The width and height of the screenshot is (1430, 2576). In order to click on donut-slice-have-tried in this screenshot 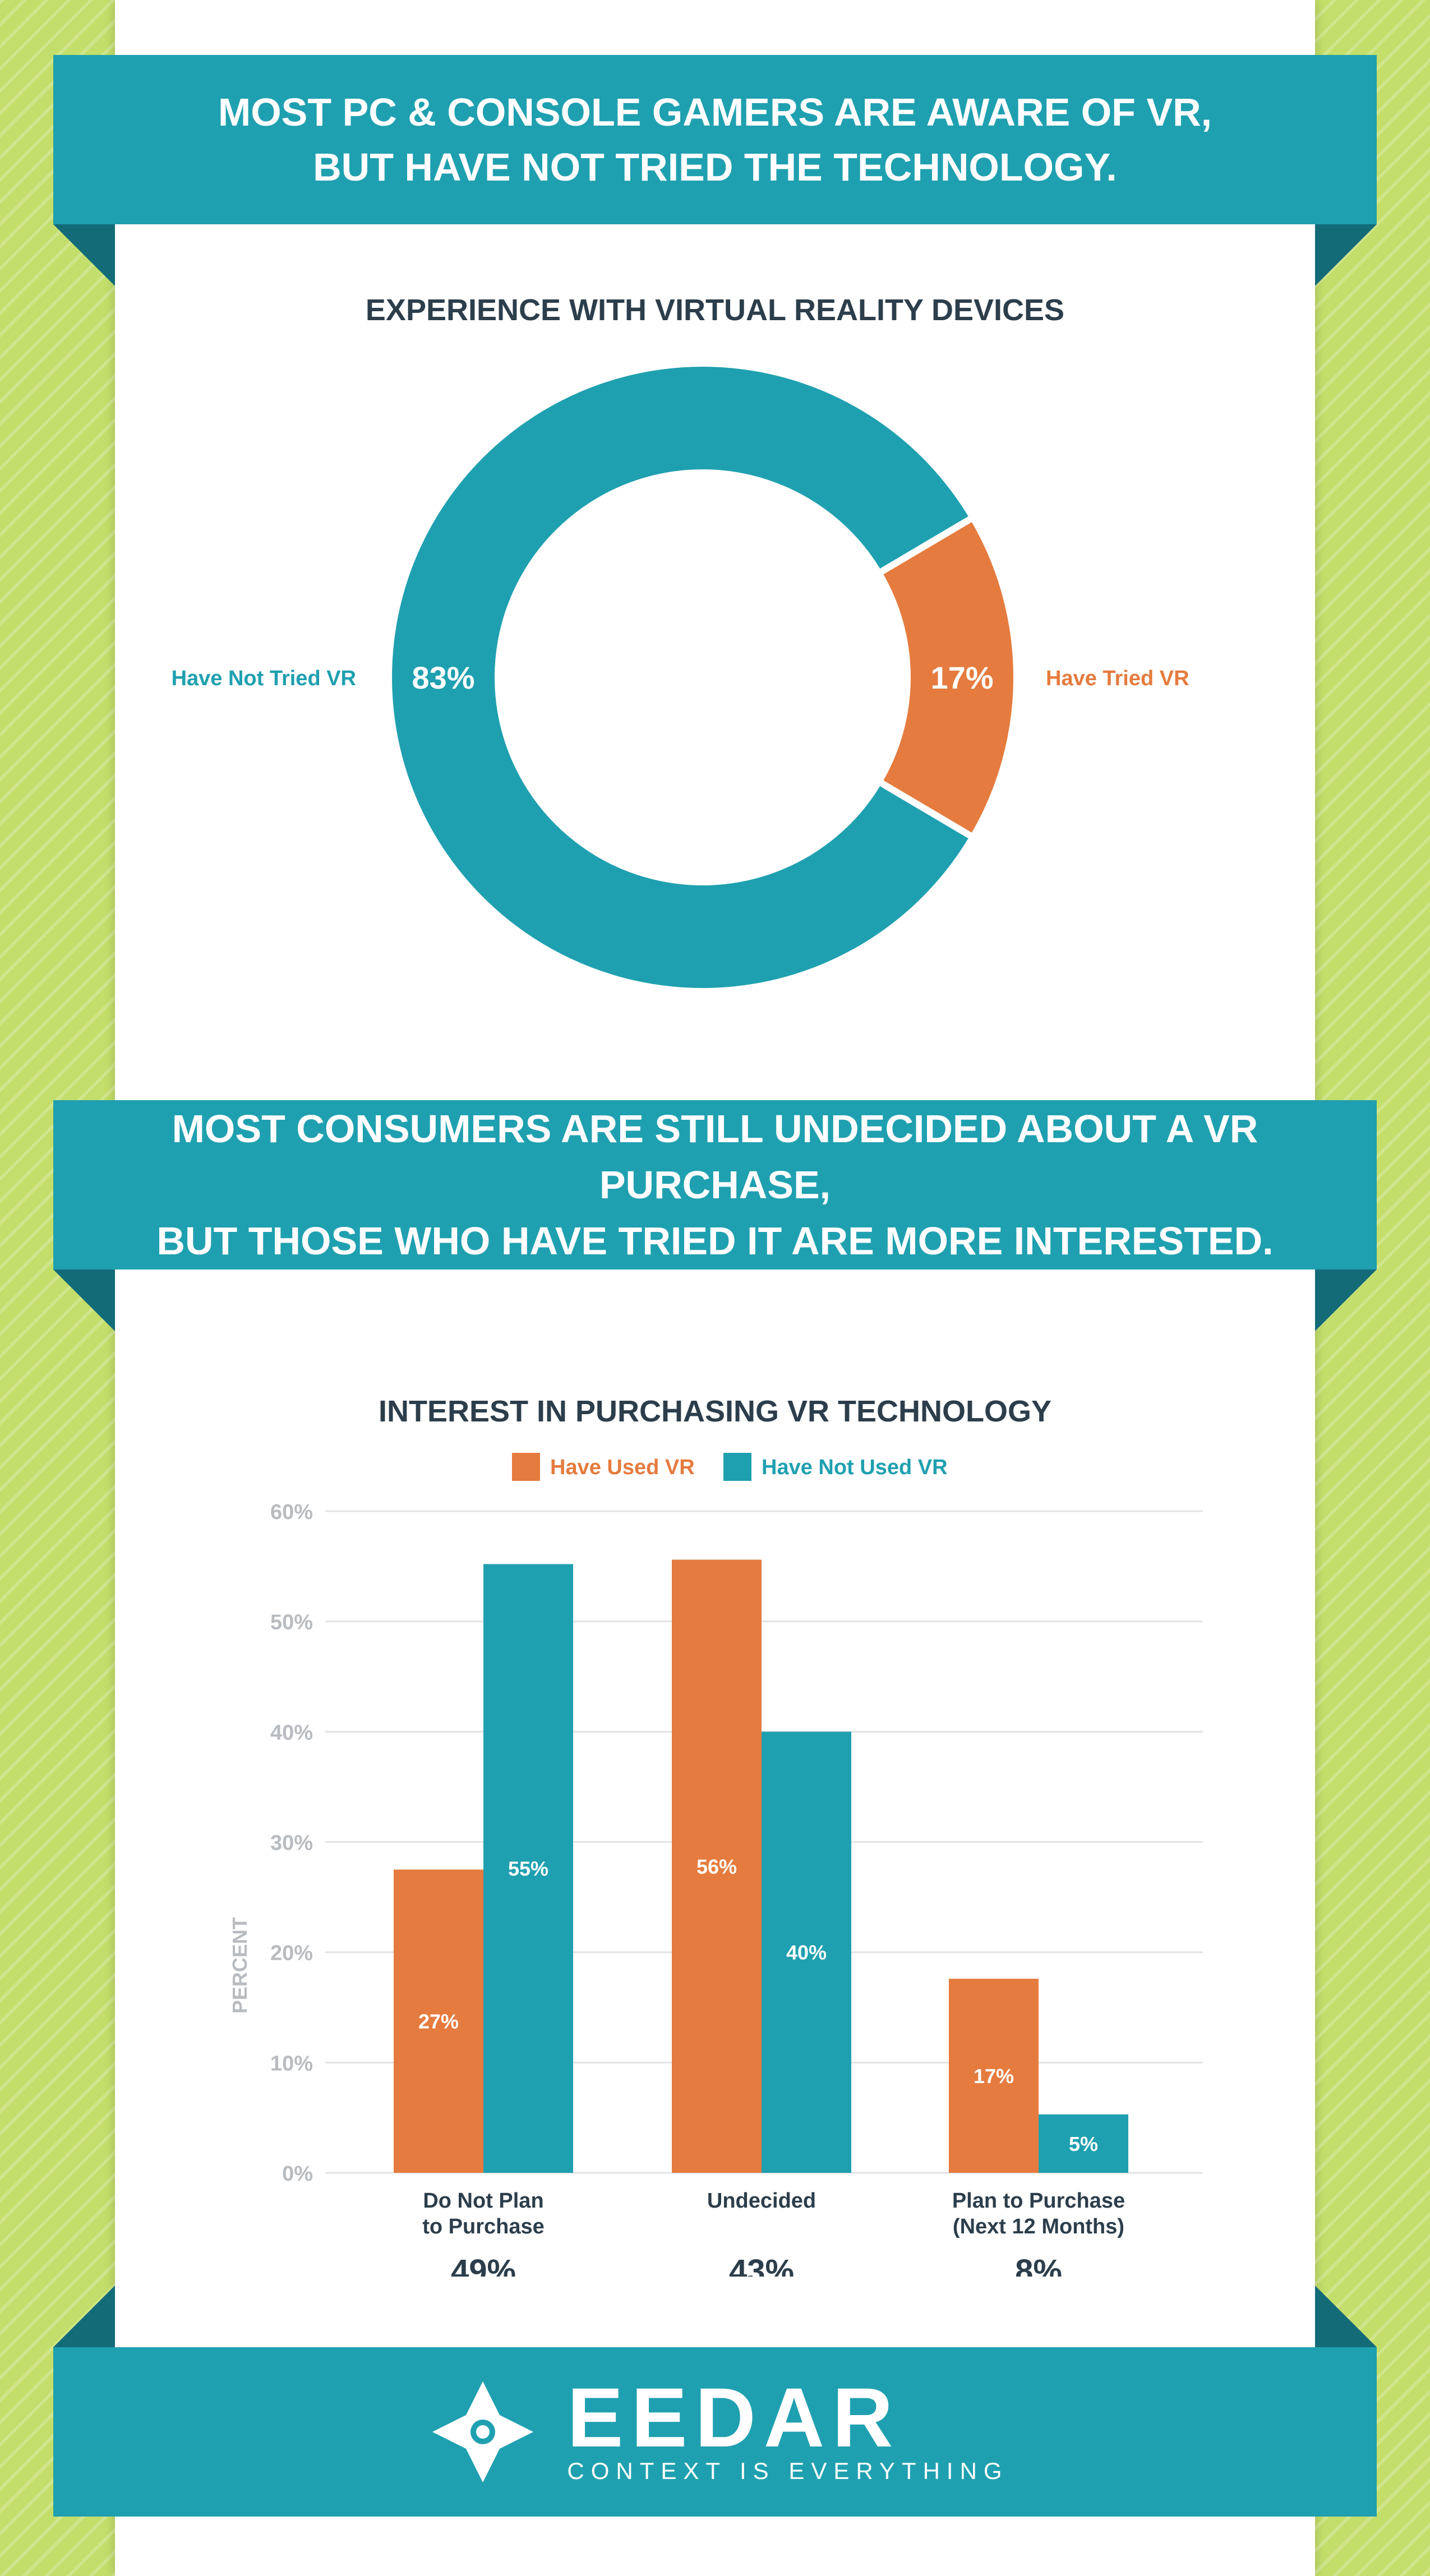, I will do `click(947, 677)`.